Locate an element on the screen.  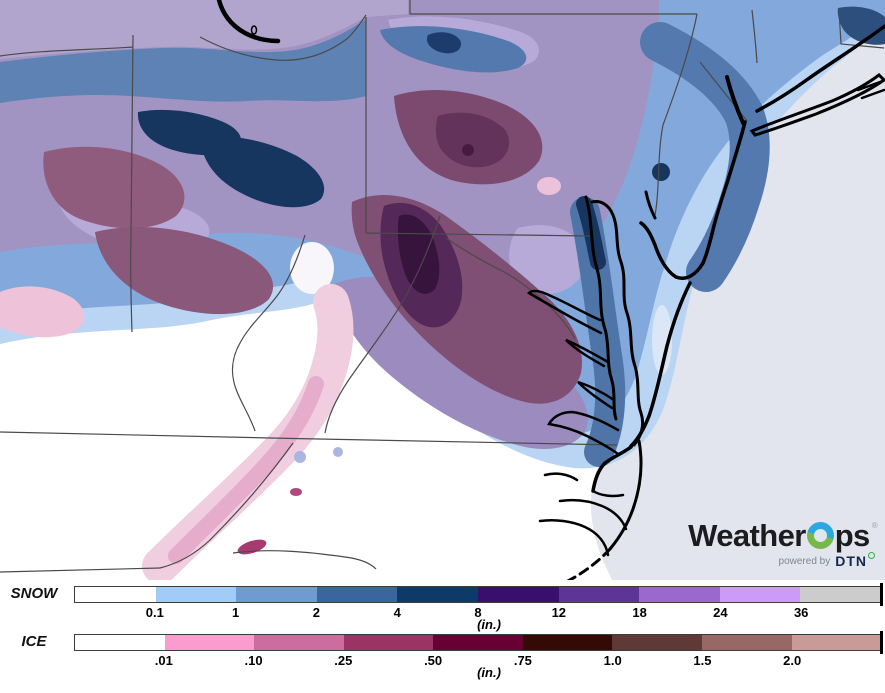
snow-tick-label: 1 is located at coordinates (235, 612).